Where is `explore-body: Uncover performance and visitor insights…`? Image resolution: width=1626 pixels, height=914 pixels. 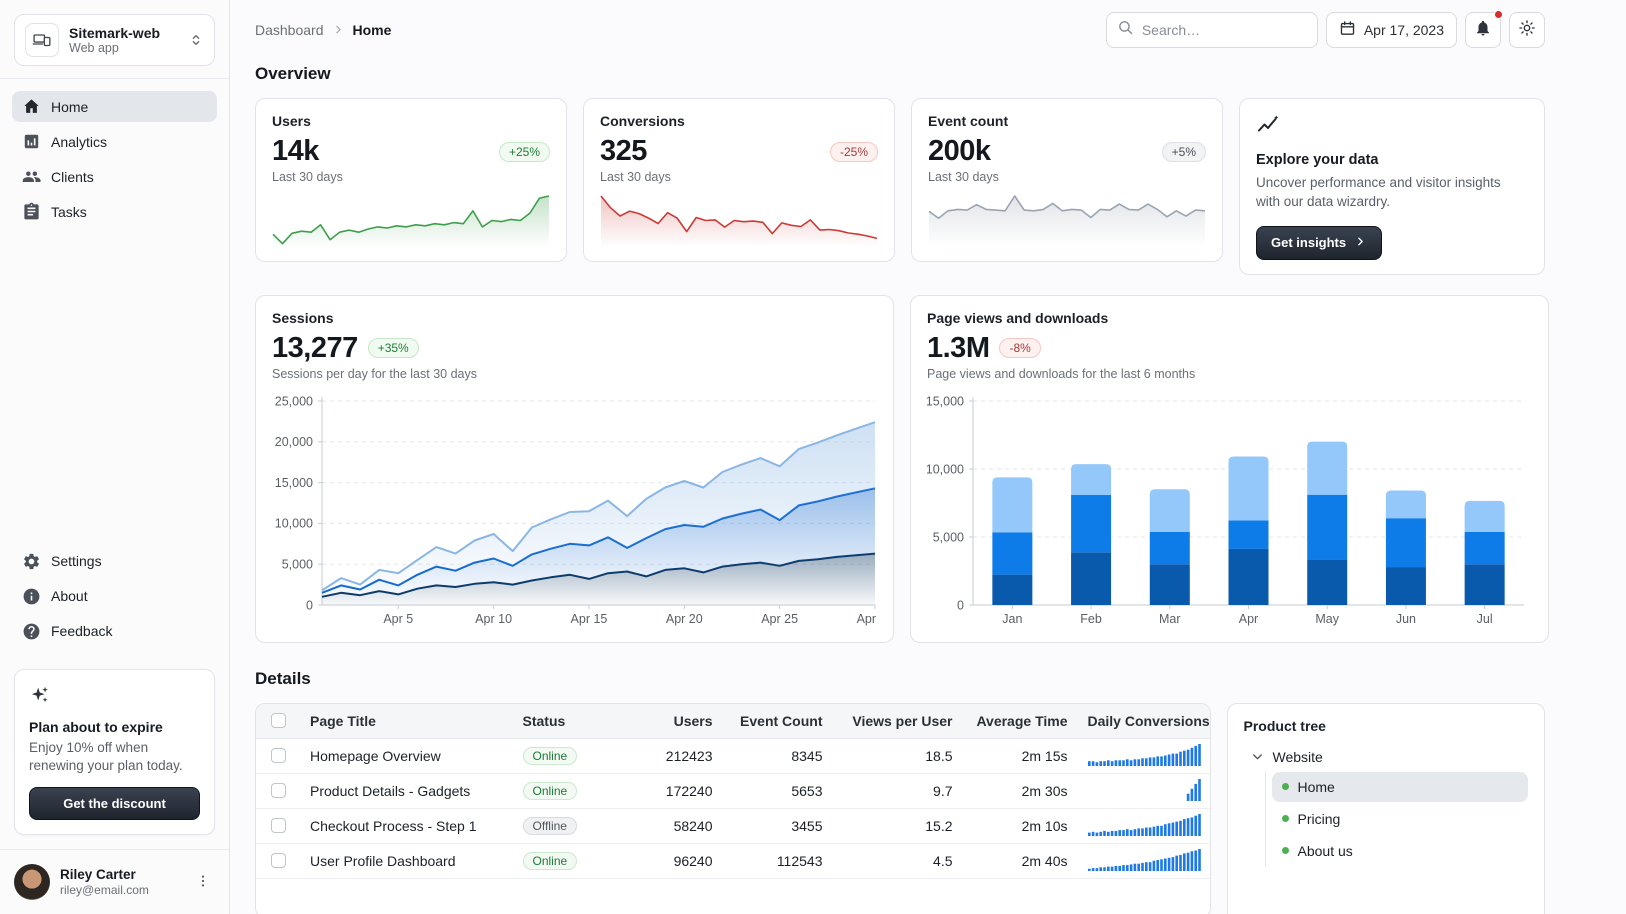 explore-body: Uncover performance and visitor insights… is located at coordinates (1378, 192).